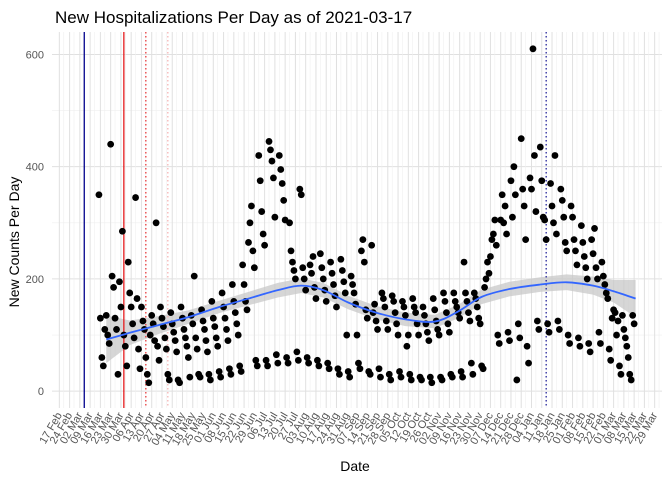 The height and width of the screenshot is (480, 672). What do you see at coordinates (35, 55) in the screenshot?
I see `y-tick-label: 600` at bounding box center [35, 55].